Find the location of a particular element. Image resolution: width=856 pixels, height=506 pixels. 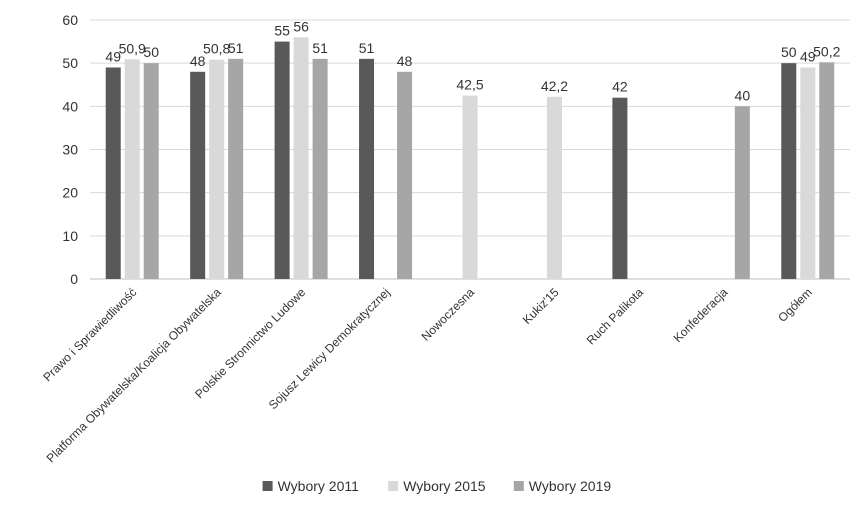

data-label-1-3: 50 is located at coordinates (151, 52).